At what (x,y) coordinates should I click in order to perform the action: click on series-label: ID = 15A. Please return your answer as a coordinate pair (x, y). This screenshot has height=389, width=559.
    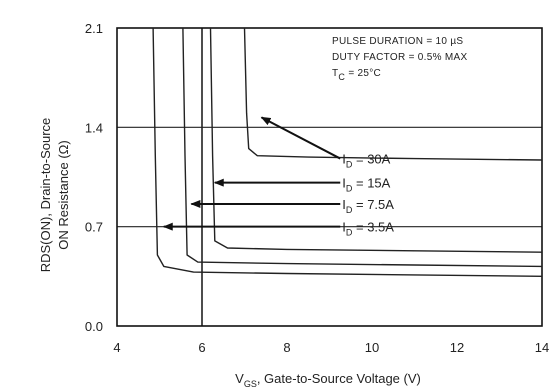
    Looking at the image, I should click on (366, 185).